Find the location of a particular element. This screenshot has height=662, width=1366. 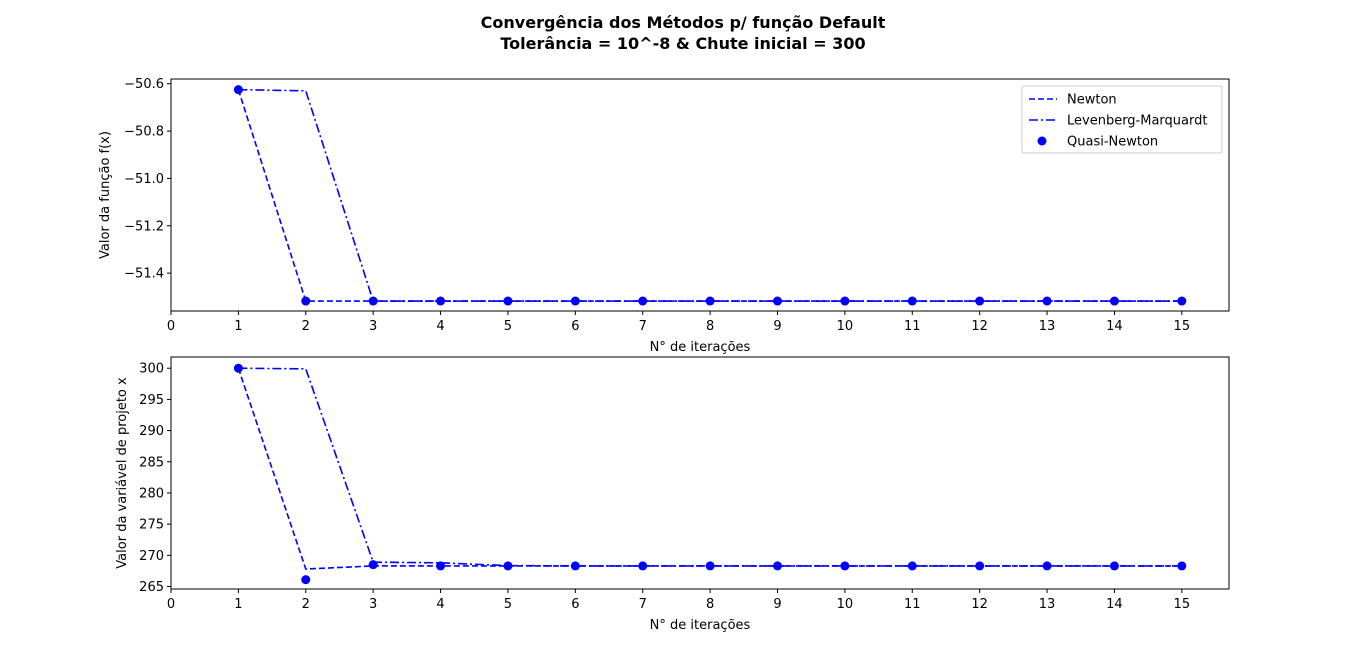

y-tick-label: −51.0 is located at coordinates (144, 179).